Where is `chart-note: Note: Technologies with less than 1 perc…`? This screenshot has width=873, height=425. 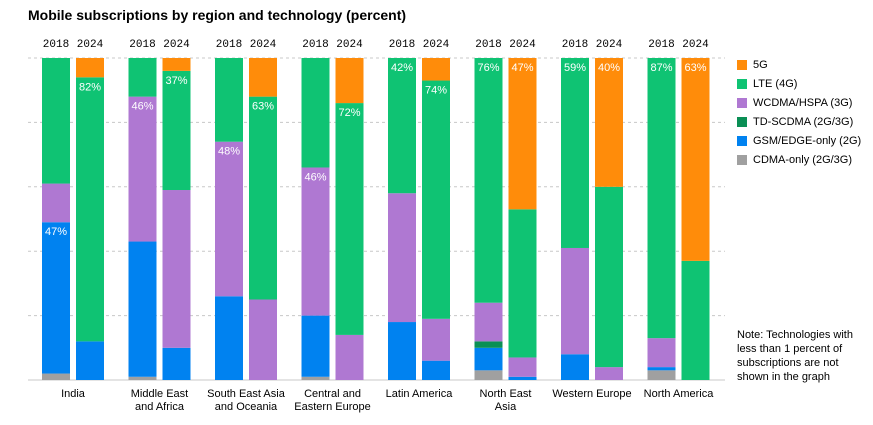
chart-note: Note: Technologies with less than 1 perc… is located at coordinates (795, 356).